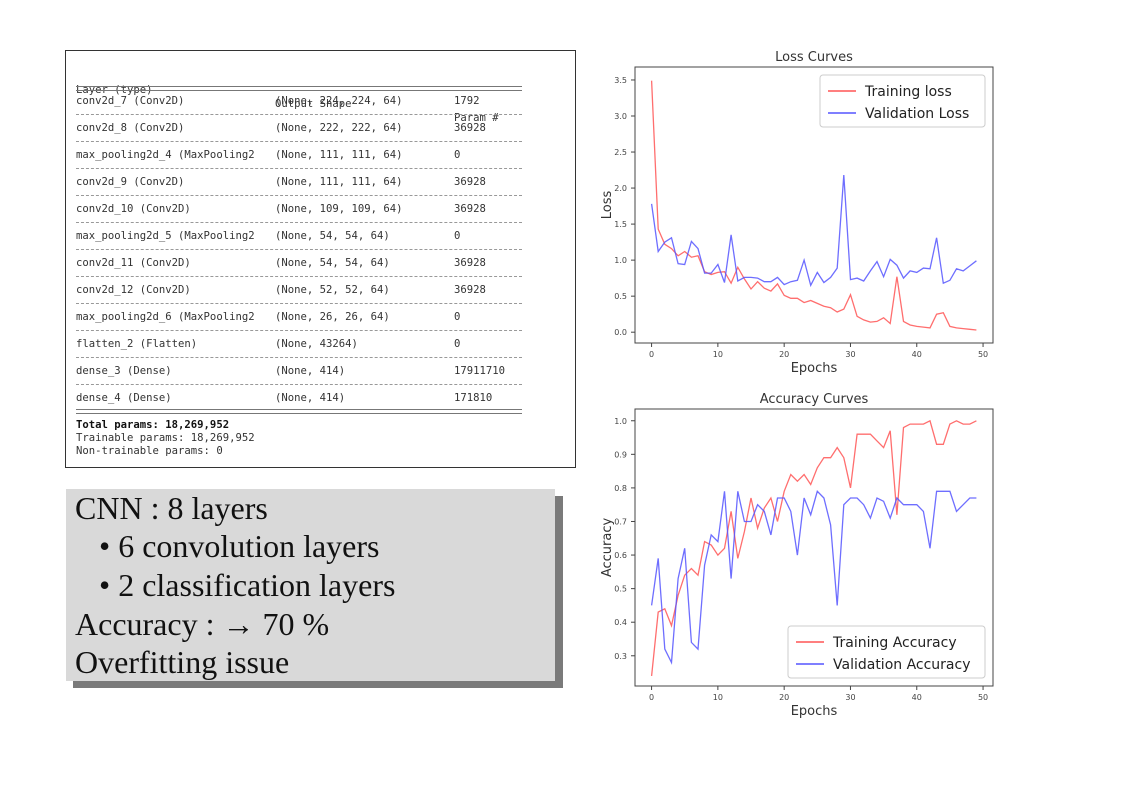 The height and width of the screenshot is (794, 1123). What do you see at coordinates (902, 101) in the screenshot?
I see `loss-legend-box` at bounding box center [902, 101].